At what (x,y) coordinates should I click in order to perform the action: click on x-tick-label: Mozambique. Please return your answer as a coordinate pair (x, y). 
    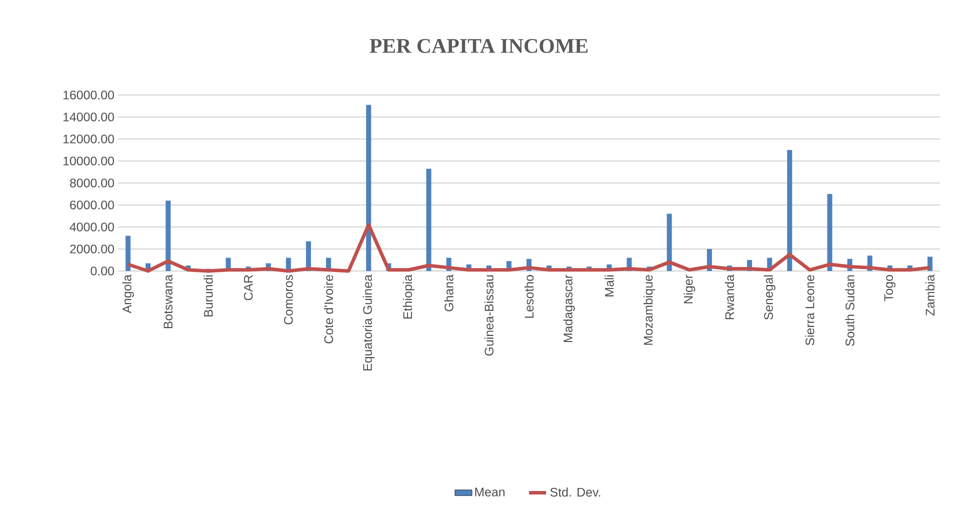
    Looking at the image, I should click on (649, 310).